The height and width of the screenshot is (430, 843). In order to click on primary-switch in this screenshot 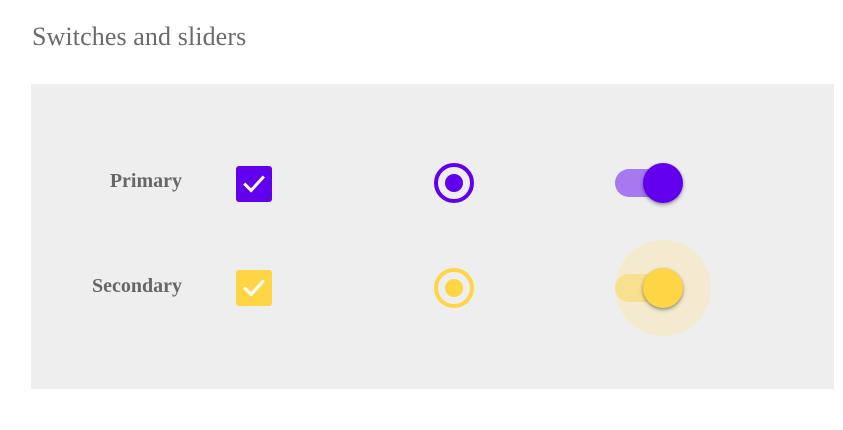, I will do `click(663, 183)`.